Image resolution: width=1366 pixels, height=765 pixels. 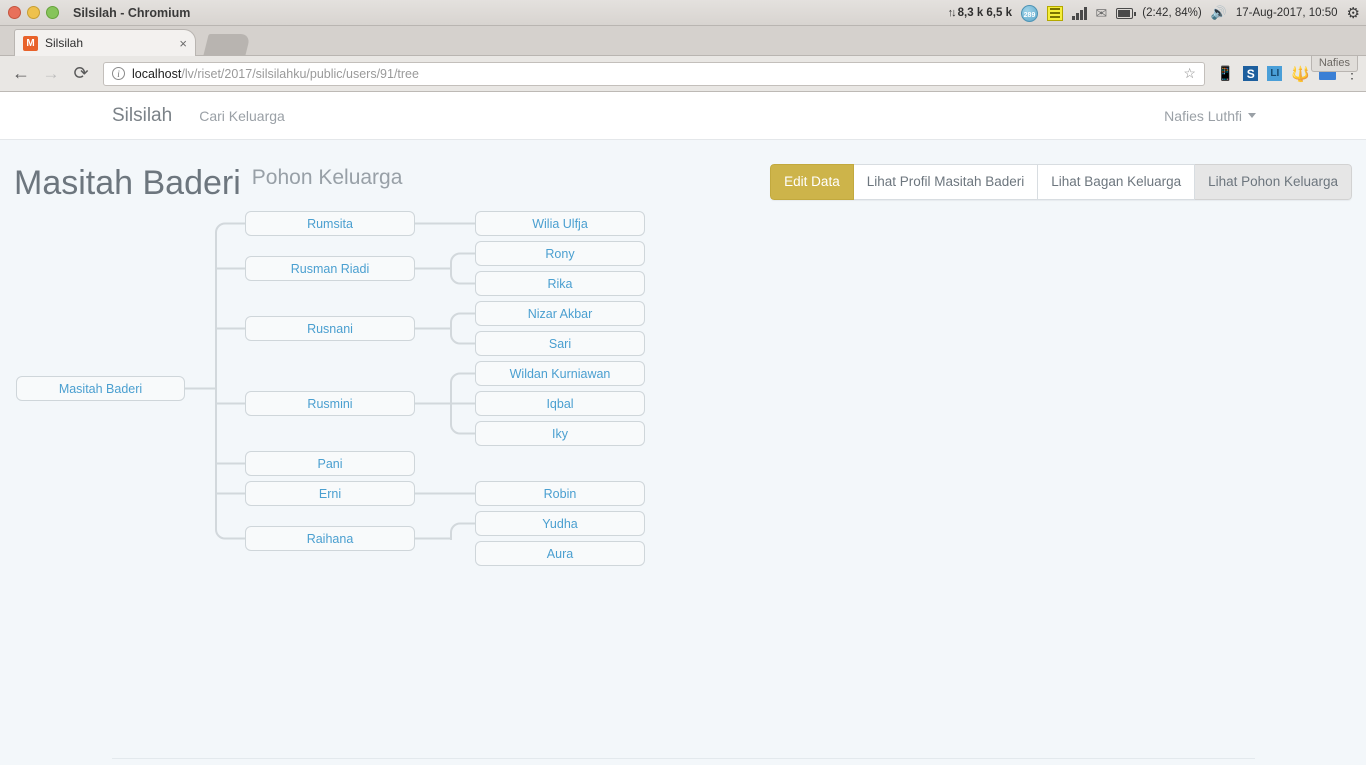 I want to click on tree-node-grandchild: Iqbal, so click(x=560, y=403).